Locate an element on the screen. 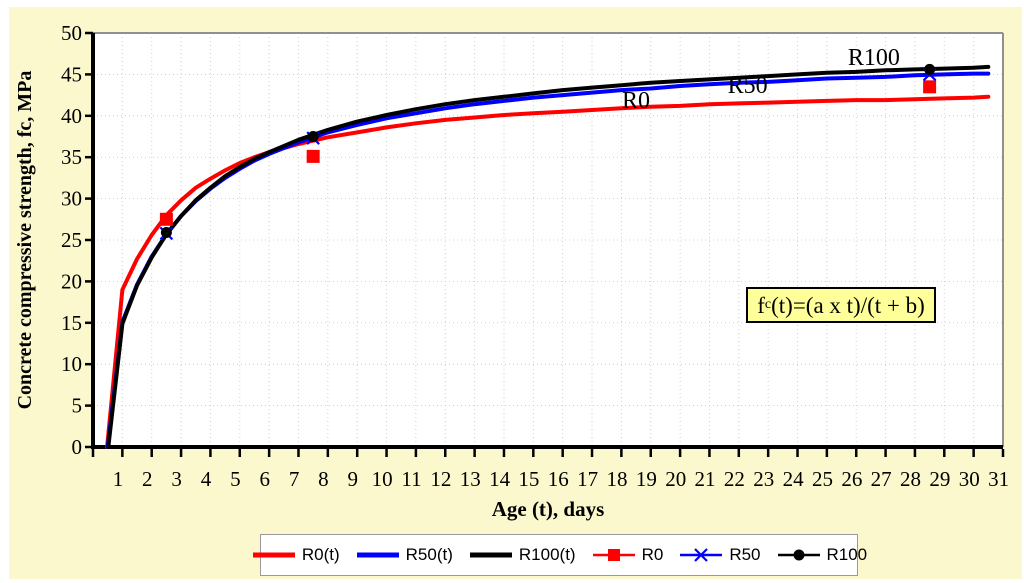 This screenshot has width=1024, height=583. legend-item-r100: R100 is located at coordinates (822, 555).